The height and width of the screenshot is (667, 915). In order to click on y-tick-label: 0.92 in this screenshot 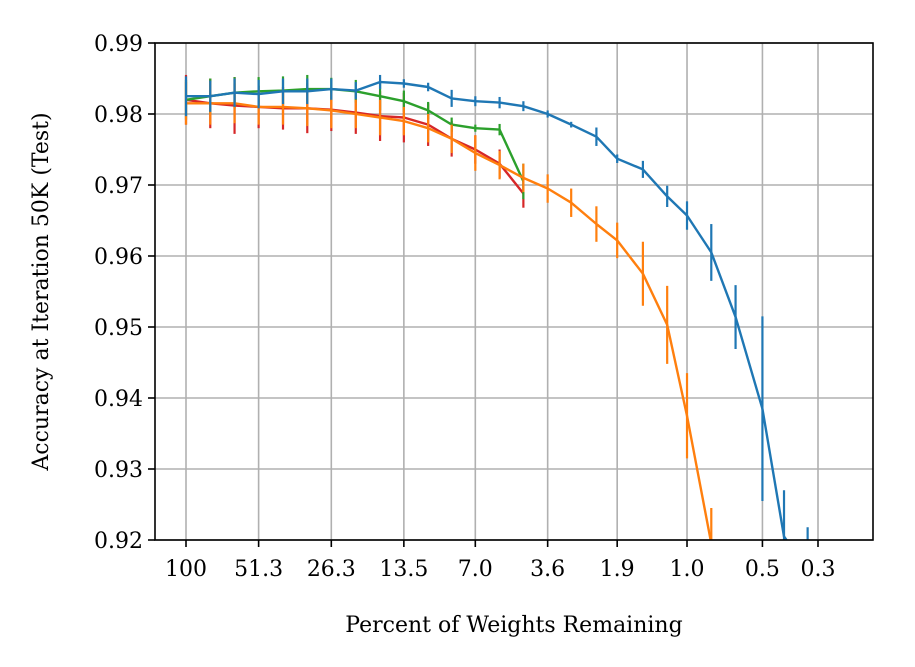, I will do `click(118, 541)`.